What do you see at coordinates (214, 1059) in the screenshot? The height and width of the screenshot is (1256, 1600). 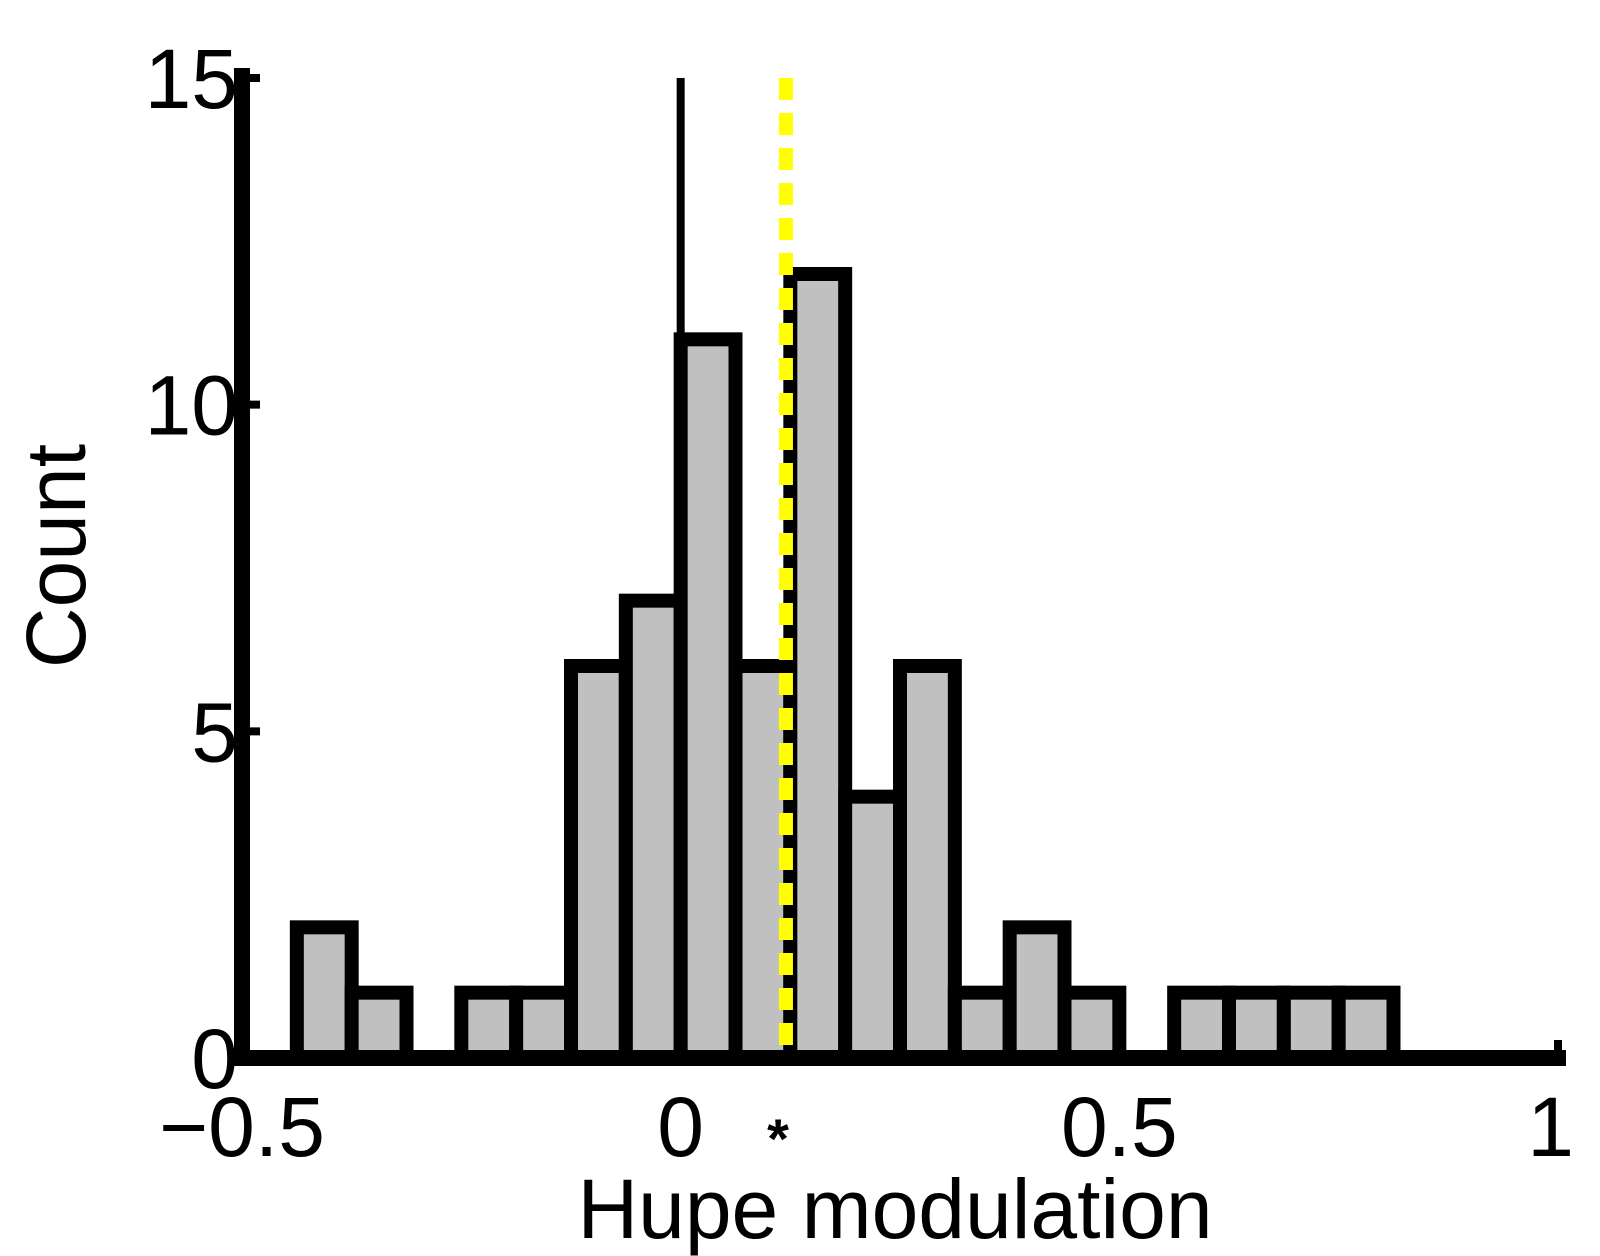 I see `y-tick-label-0: 0` at bounding box center [214, 1059].